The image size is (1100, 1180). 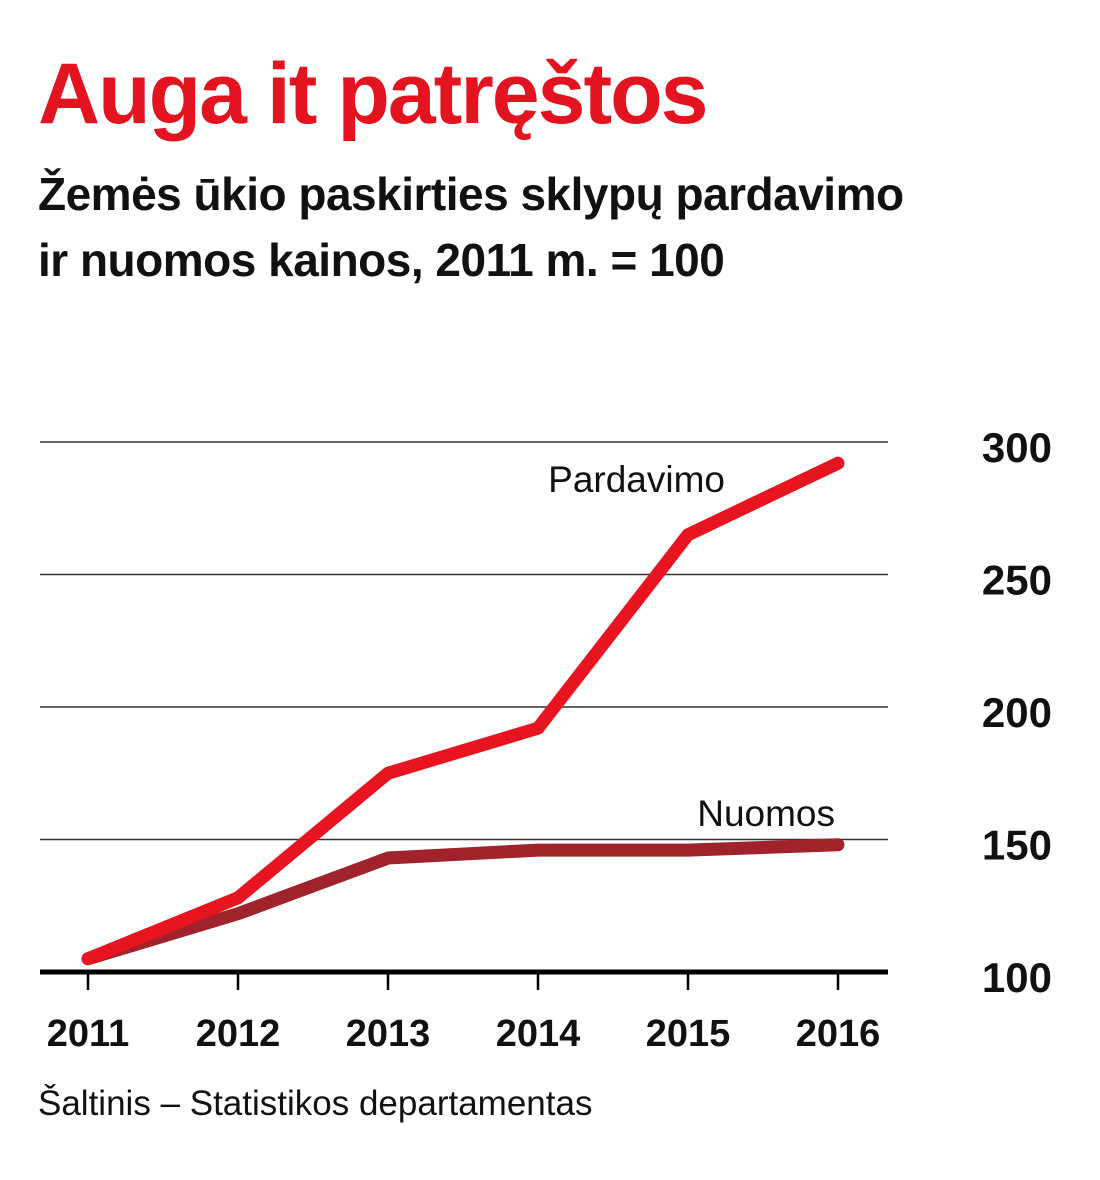 What do you see at coordinates (315, 1103) in the screenshot?
I see `source-note: Šaltinis – Statistikos departamentas` at bounding box center [315, 1103].